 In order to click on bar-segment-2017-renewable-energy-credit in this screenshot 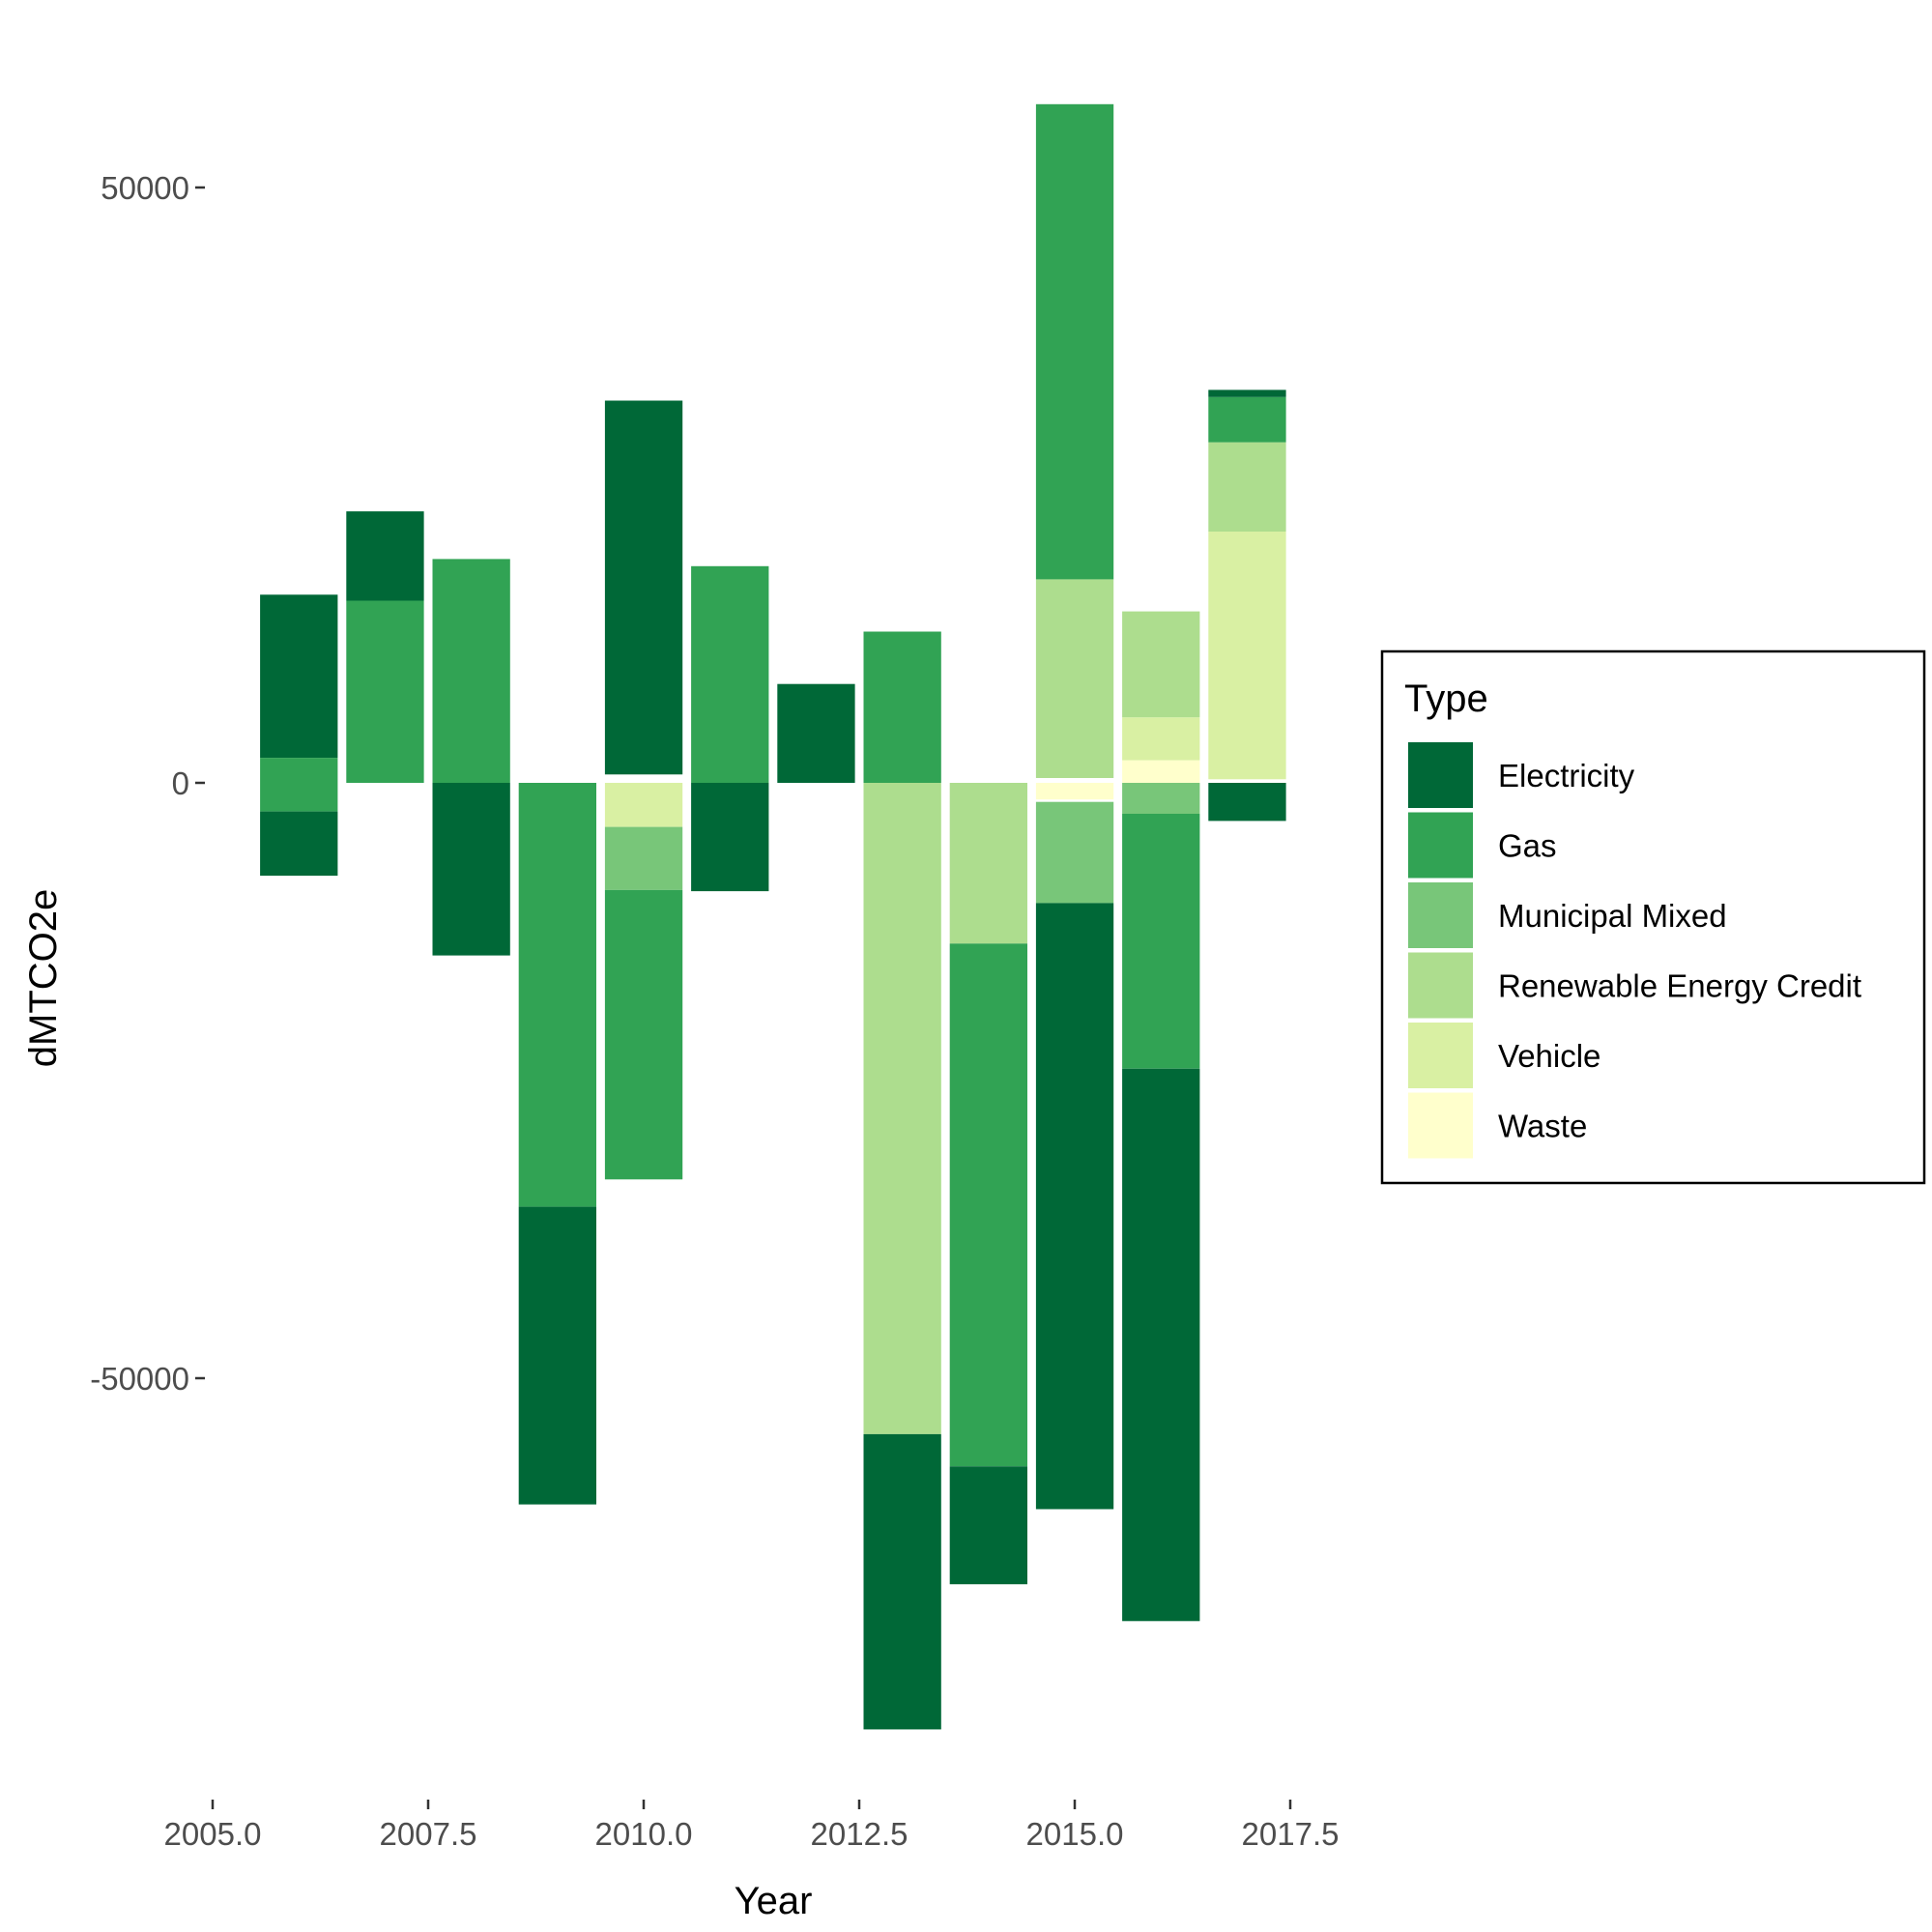, I will do `click(1247, 487)`.